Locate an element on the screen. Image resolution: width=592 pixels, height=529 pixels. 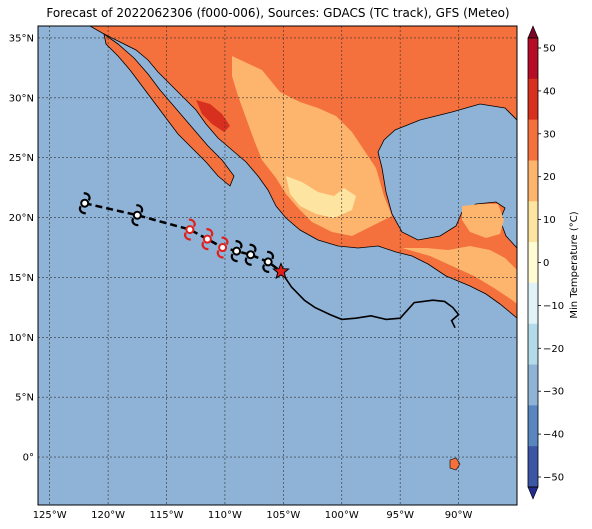
history-track-line is located at coordinates (370, 300).